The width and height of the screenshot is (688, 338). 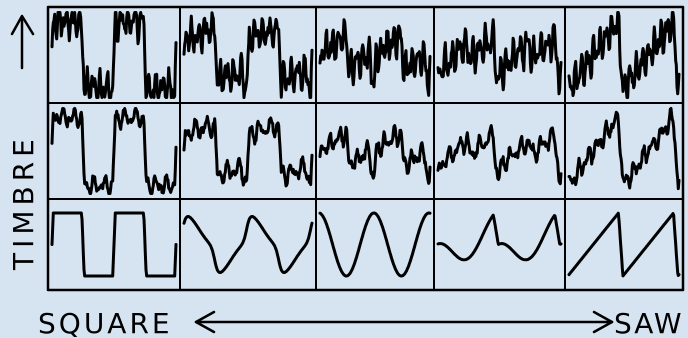 I want to click on y-axis-label: TIMBRE, so click(x=23, y=202).